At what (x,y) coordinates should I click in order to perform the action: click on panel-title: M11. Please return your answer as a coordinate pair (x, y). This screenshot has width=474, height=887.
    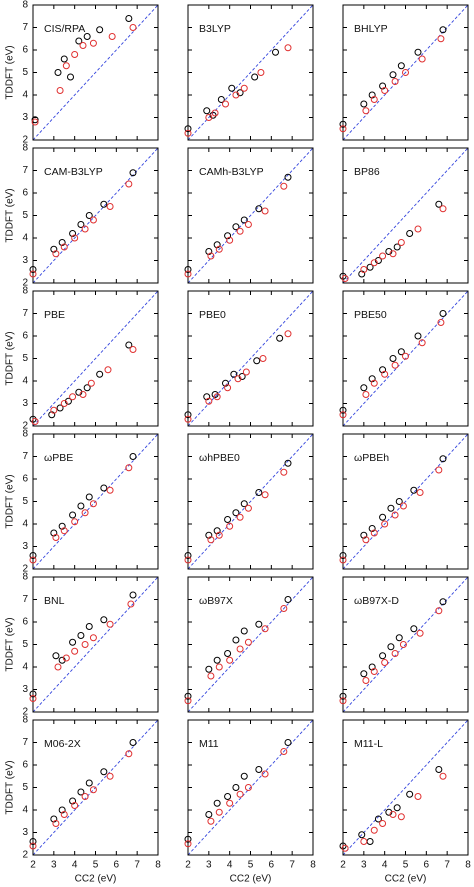
    Looking at the image, I should click on (209, 744).